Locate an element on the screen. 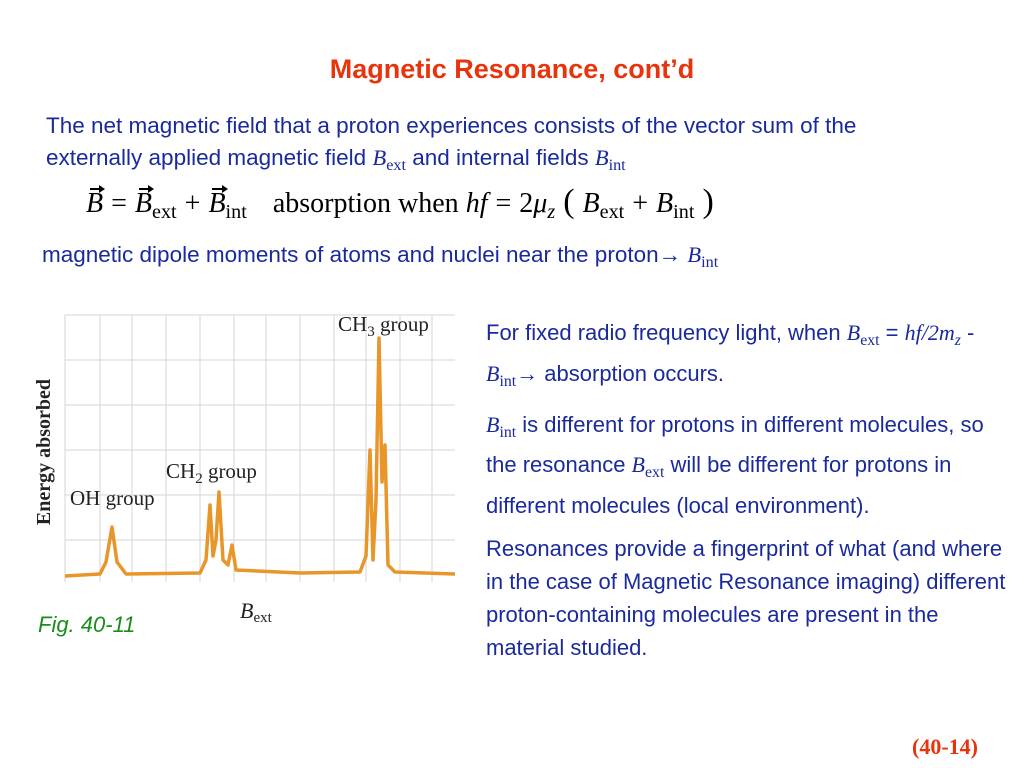 This screenshot has height=768, width=1024. figure-grid is located at coordinates (259, 448).